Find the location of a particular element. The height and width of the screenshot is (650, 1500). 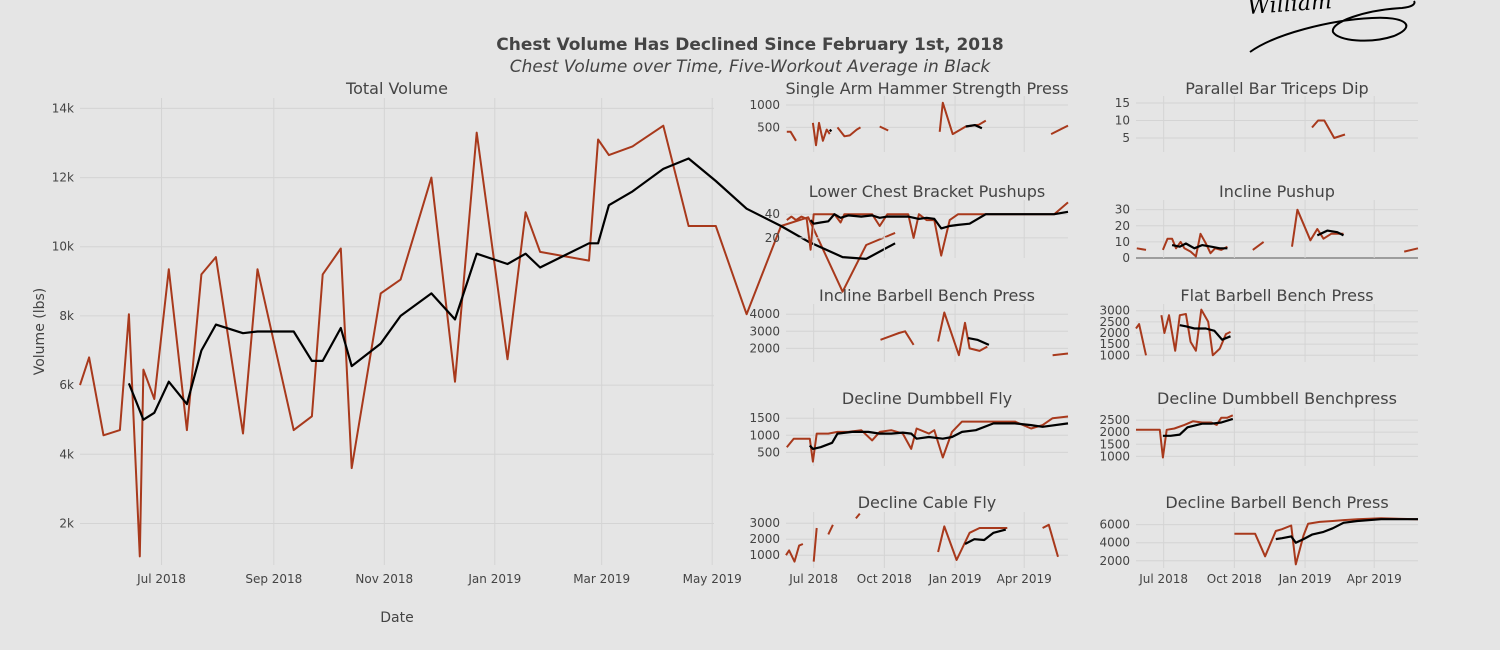

panel-title: Decline Dumbbell Benchpress is located at coordinates (1277, 398).